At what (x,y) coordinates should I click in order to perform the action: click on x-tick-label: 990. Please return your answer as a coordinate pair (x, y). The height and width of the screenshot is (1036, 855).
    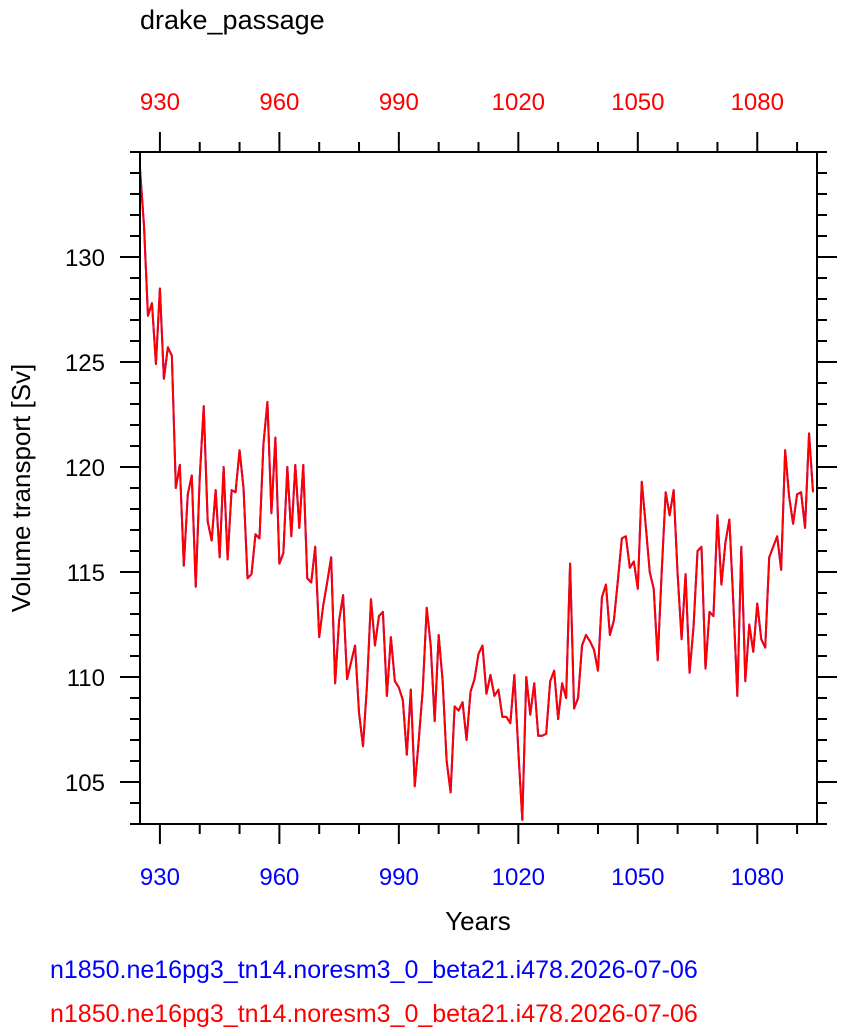
    Looking at the image, I should click on (399, 877).